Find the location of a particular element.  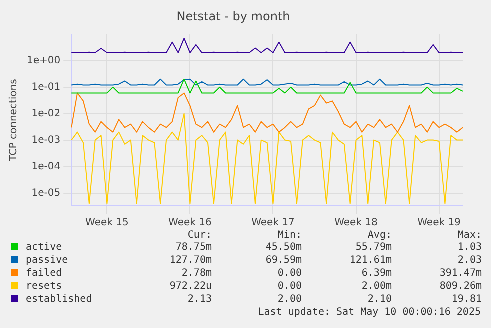

text: 2.00m is located at coordinates (376, 286).